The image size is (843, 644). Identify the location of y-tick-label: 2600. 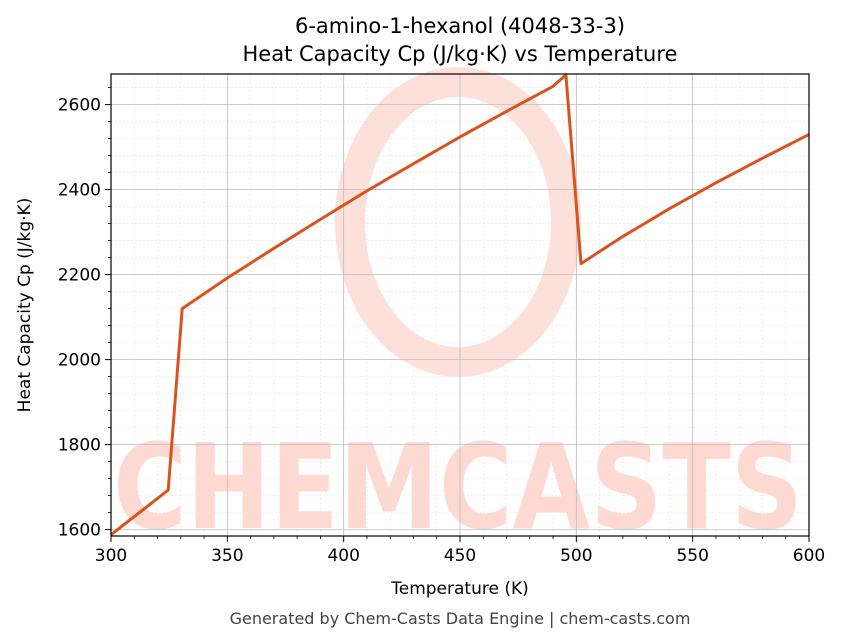
(79, 106).